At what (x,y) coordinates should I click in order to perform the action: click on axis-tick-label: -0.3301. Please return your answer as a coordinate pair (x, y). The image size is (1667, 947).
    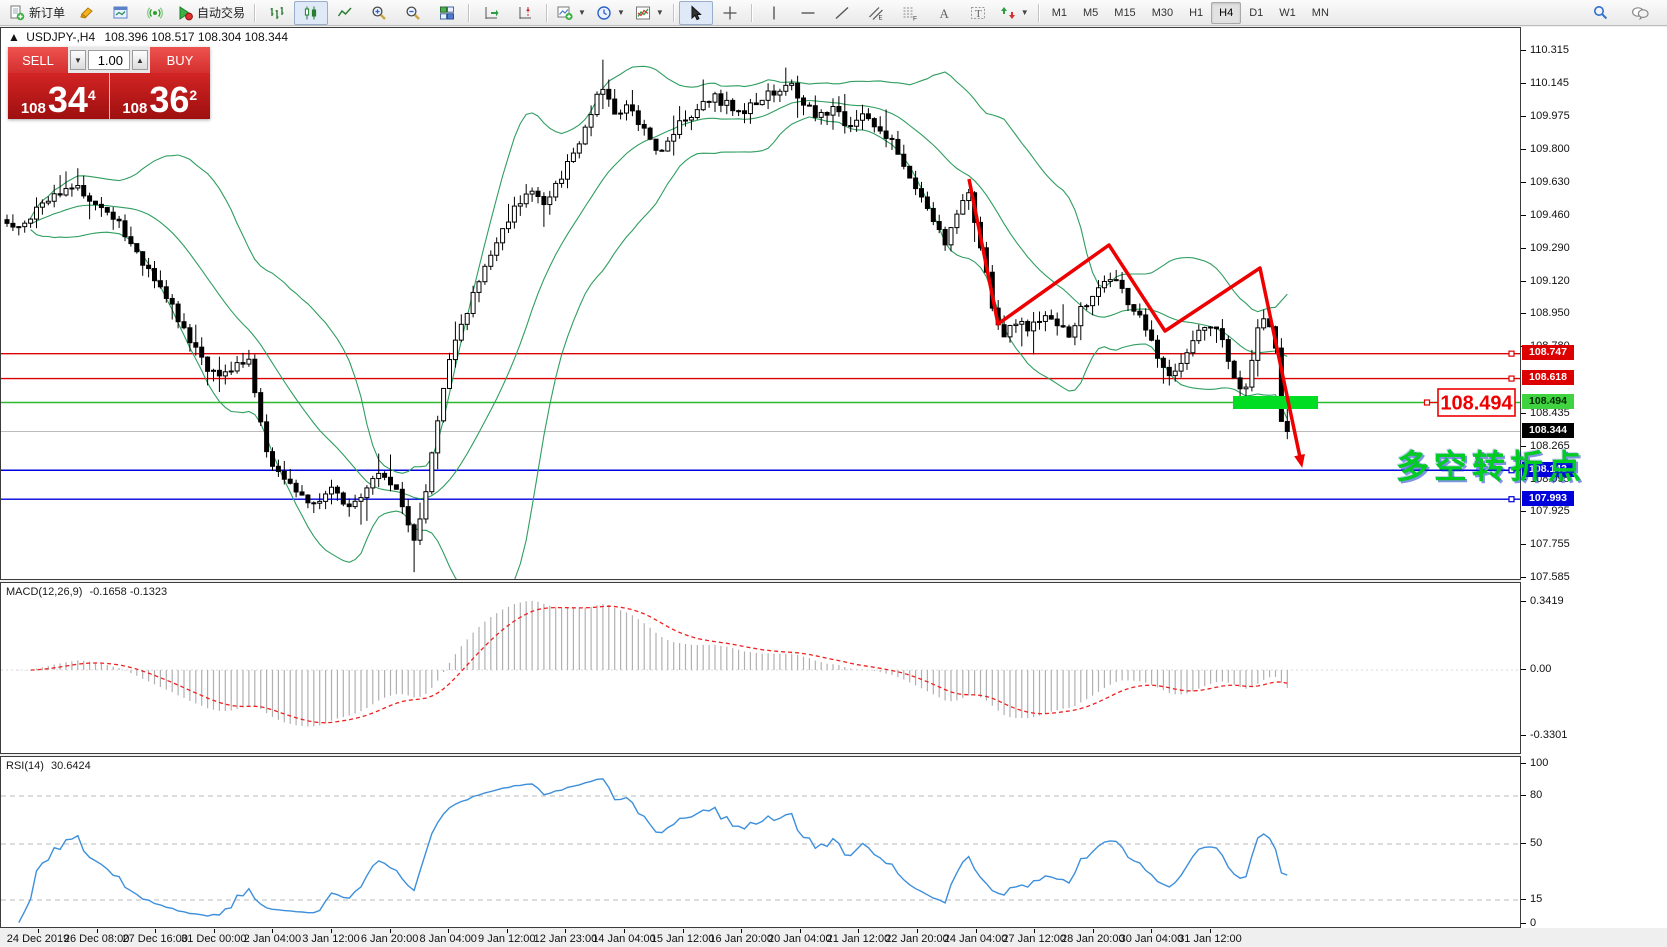
    Looking at the image, I should click on (1549, 735).